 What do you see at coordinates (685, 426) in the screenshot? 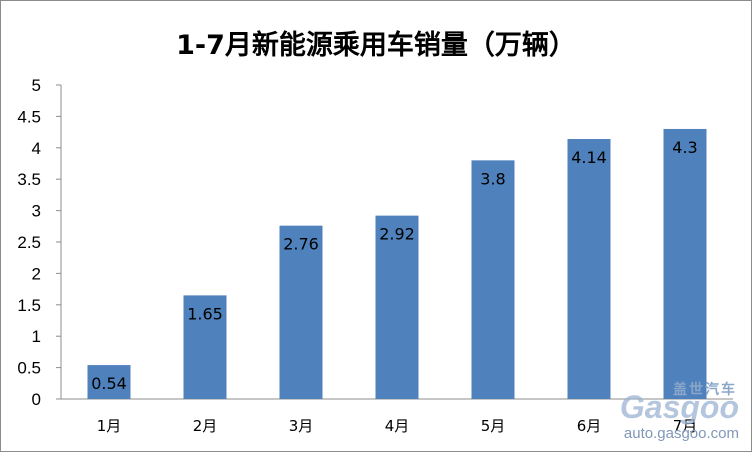
I see `x-tick-label: 7月` at bounding box center [685, 426].